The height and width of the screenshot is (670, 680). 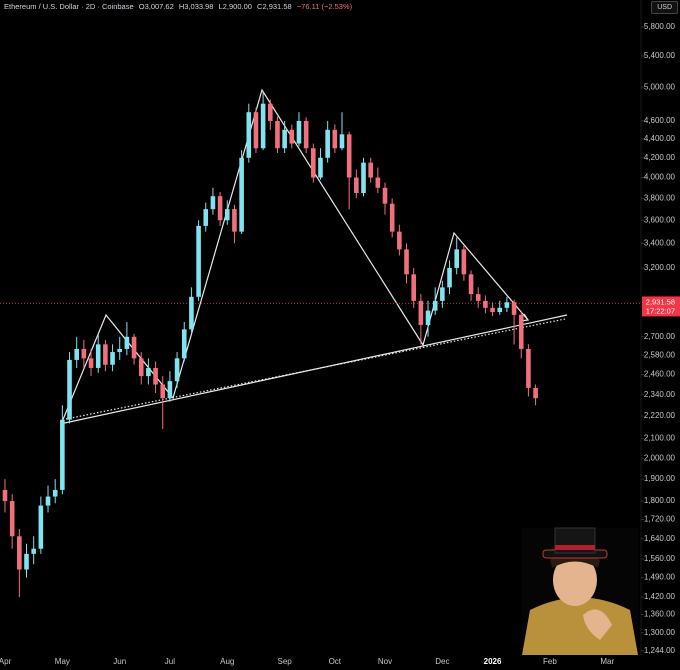 What do you see at coordinates (660, 242) in the screenshot?
I see `y-tick-label: 3,400.00` at bounding box center [660, 242].